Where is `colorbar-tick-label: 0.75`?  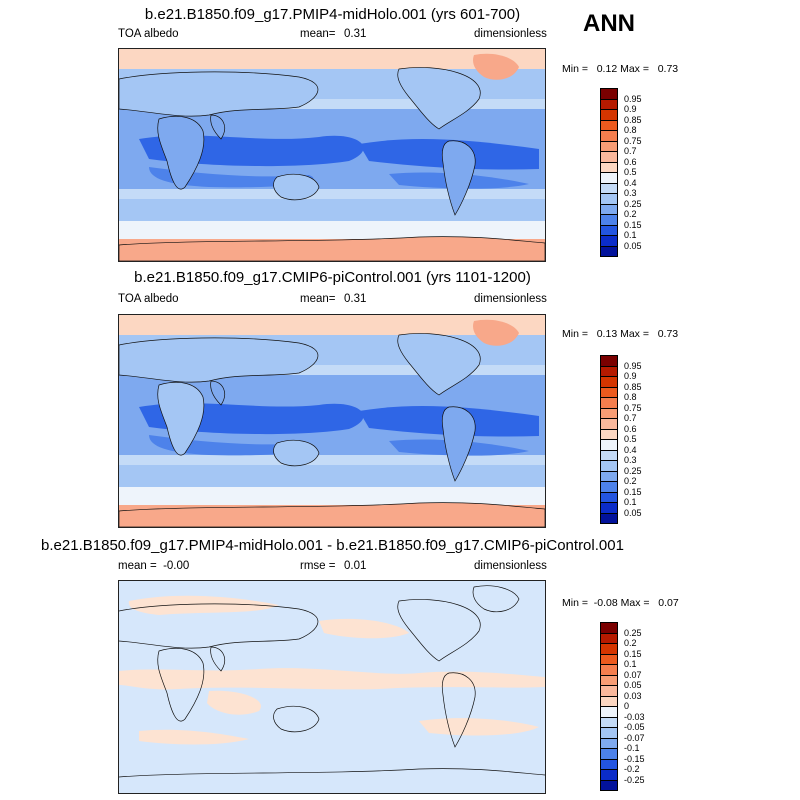
colorbar-tick-label: 0.75 is located at coordinates (633, 407).